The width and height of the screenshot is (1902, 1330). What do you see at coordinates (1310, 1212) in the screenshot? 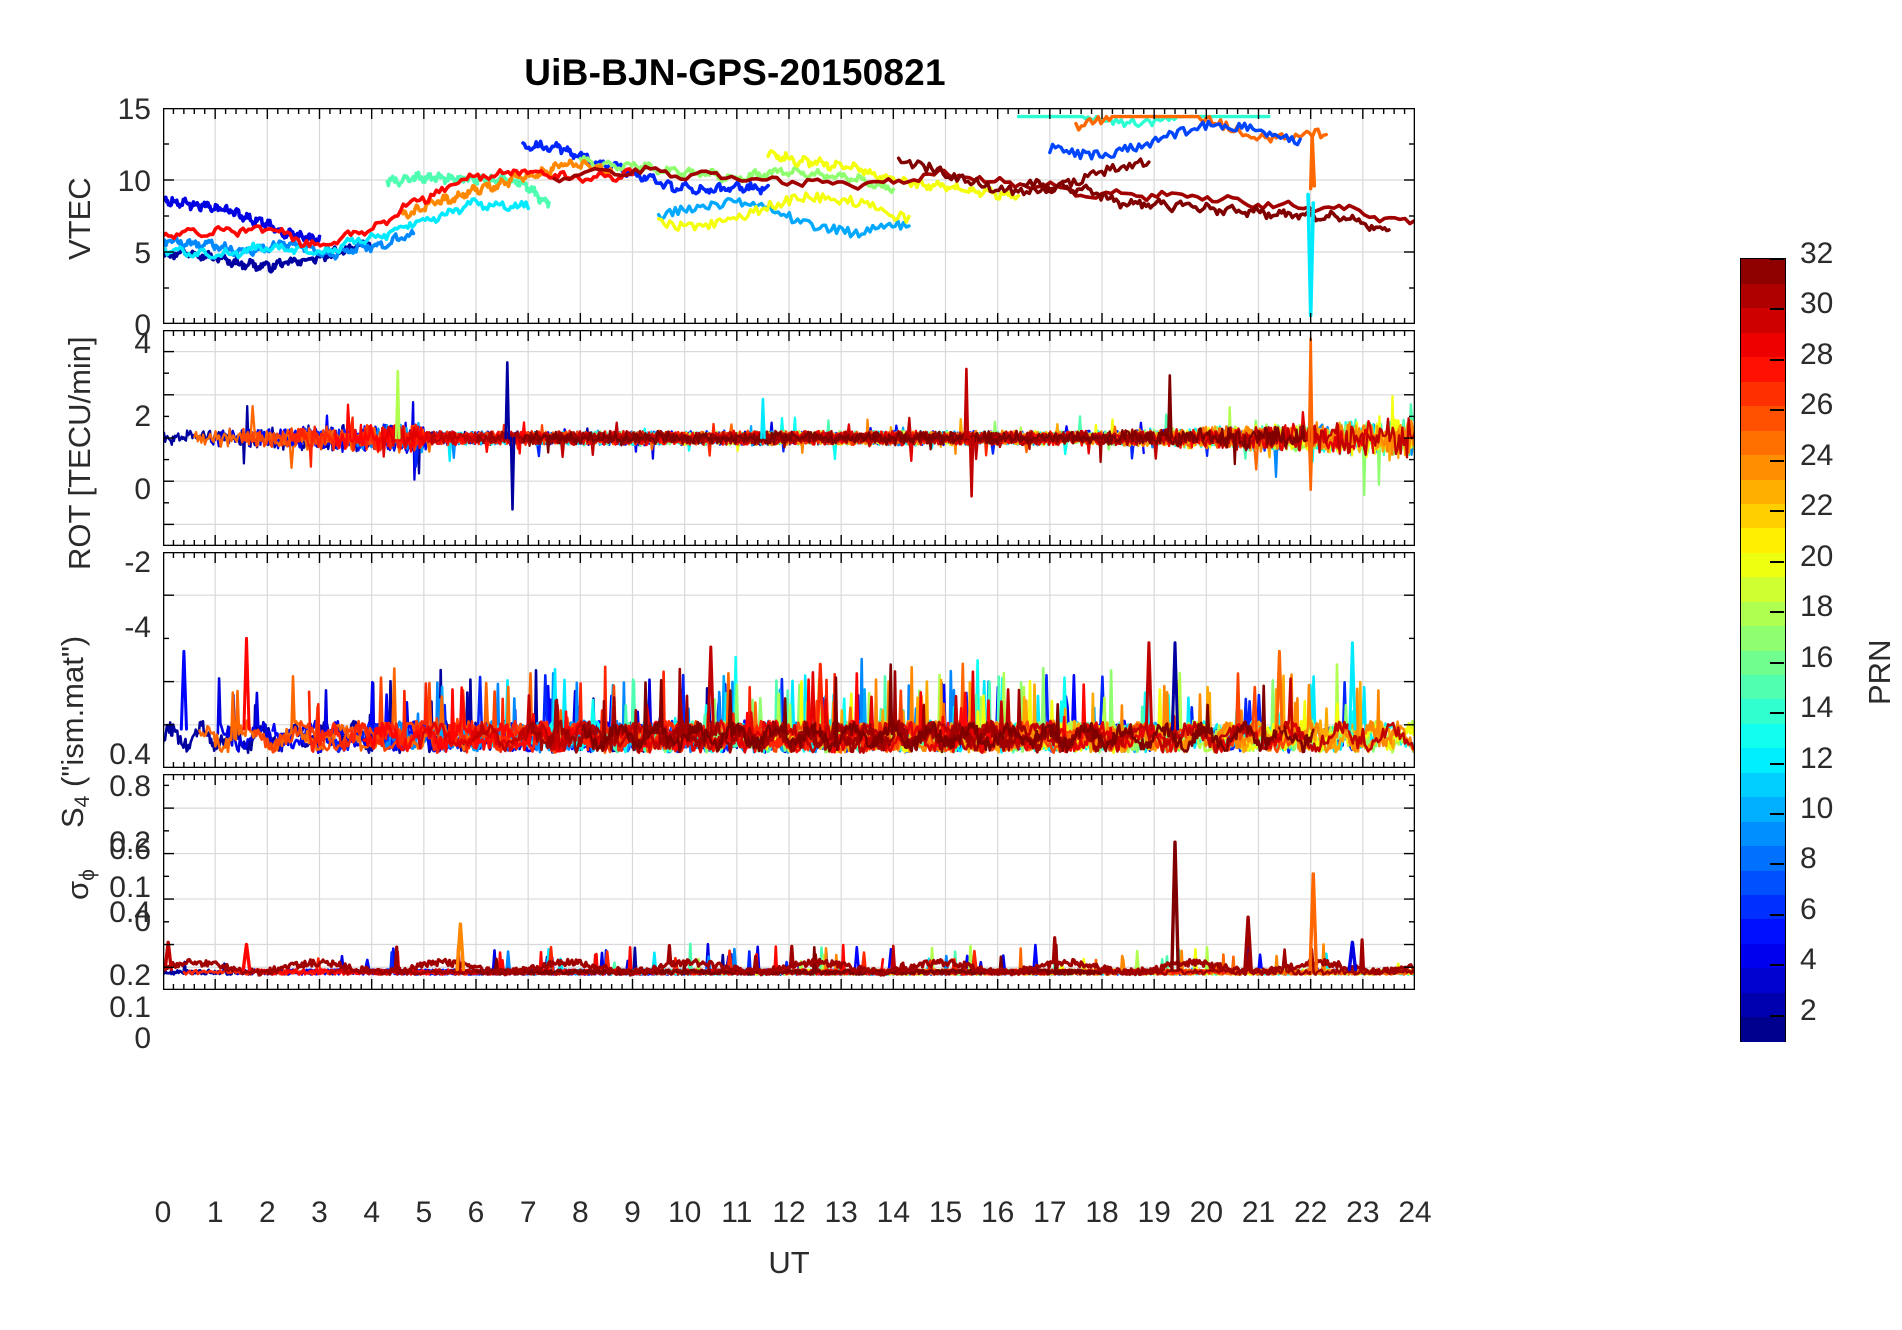
I see `x-axis-tick-22: 22` at bounding box center [1310, 1212].